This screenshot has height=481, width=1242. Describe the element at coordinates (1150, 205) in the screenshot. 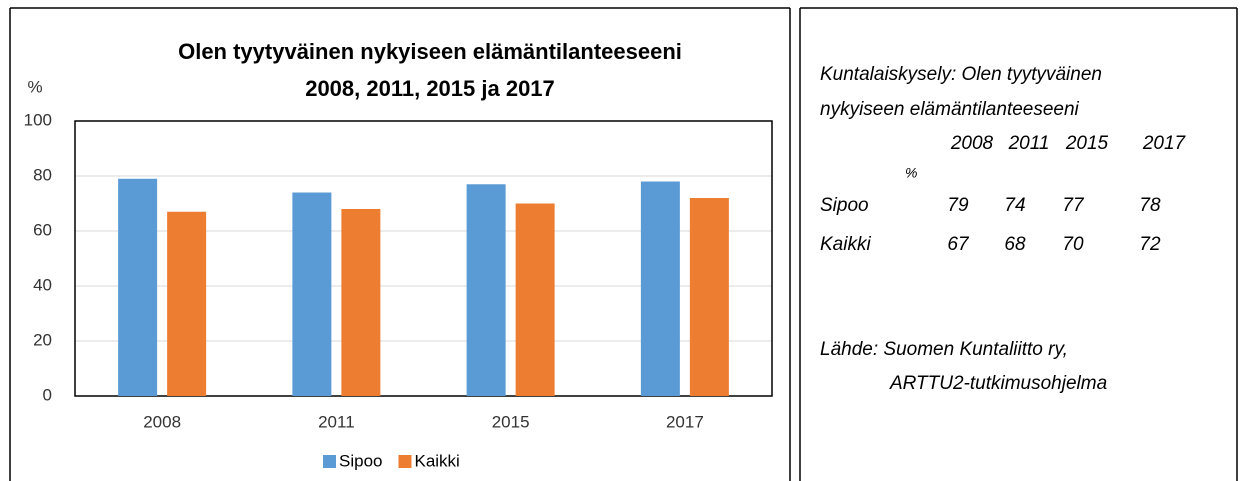

I see `side-value: 78` at that location.